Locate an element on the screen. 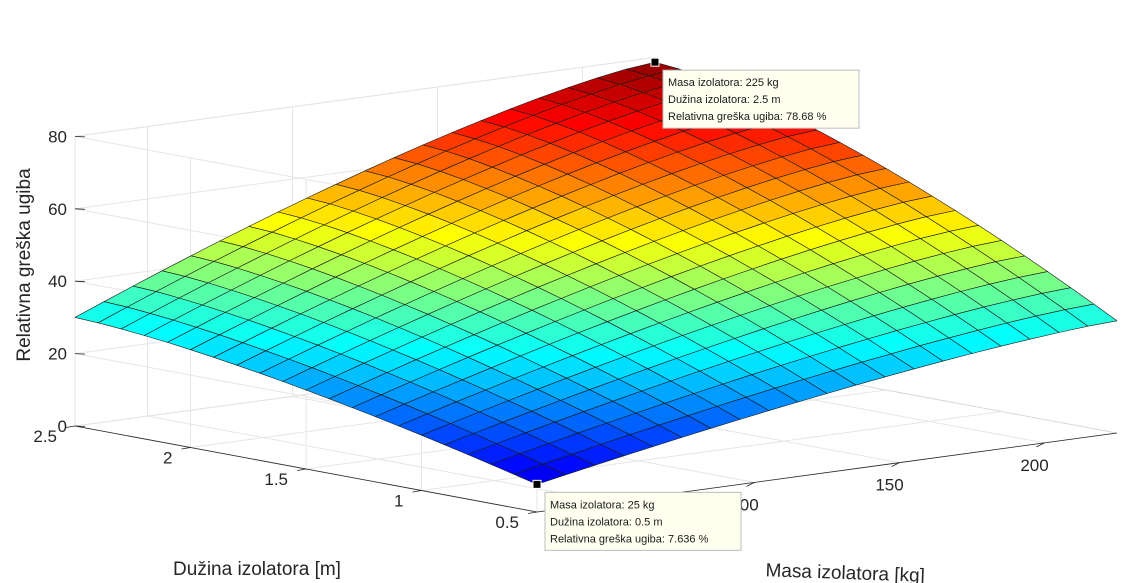 Image resolution: width=1121 pixels, height=583 pixels. y-tick-label: 1 is located at coordinates (398, 501).